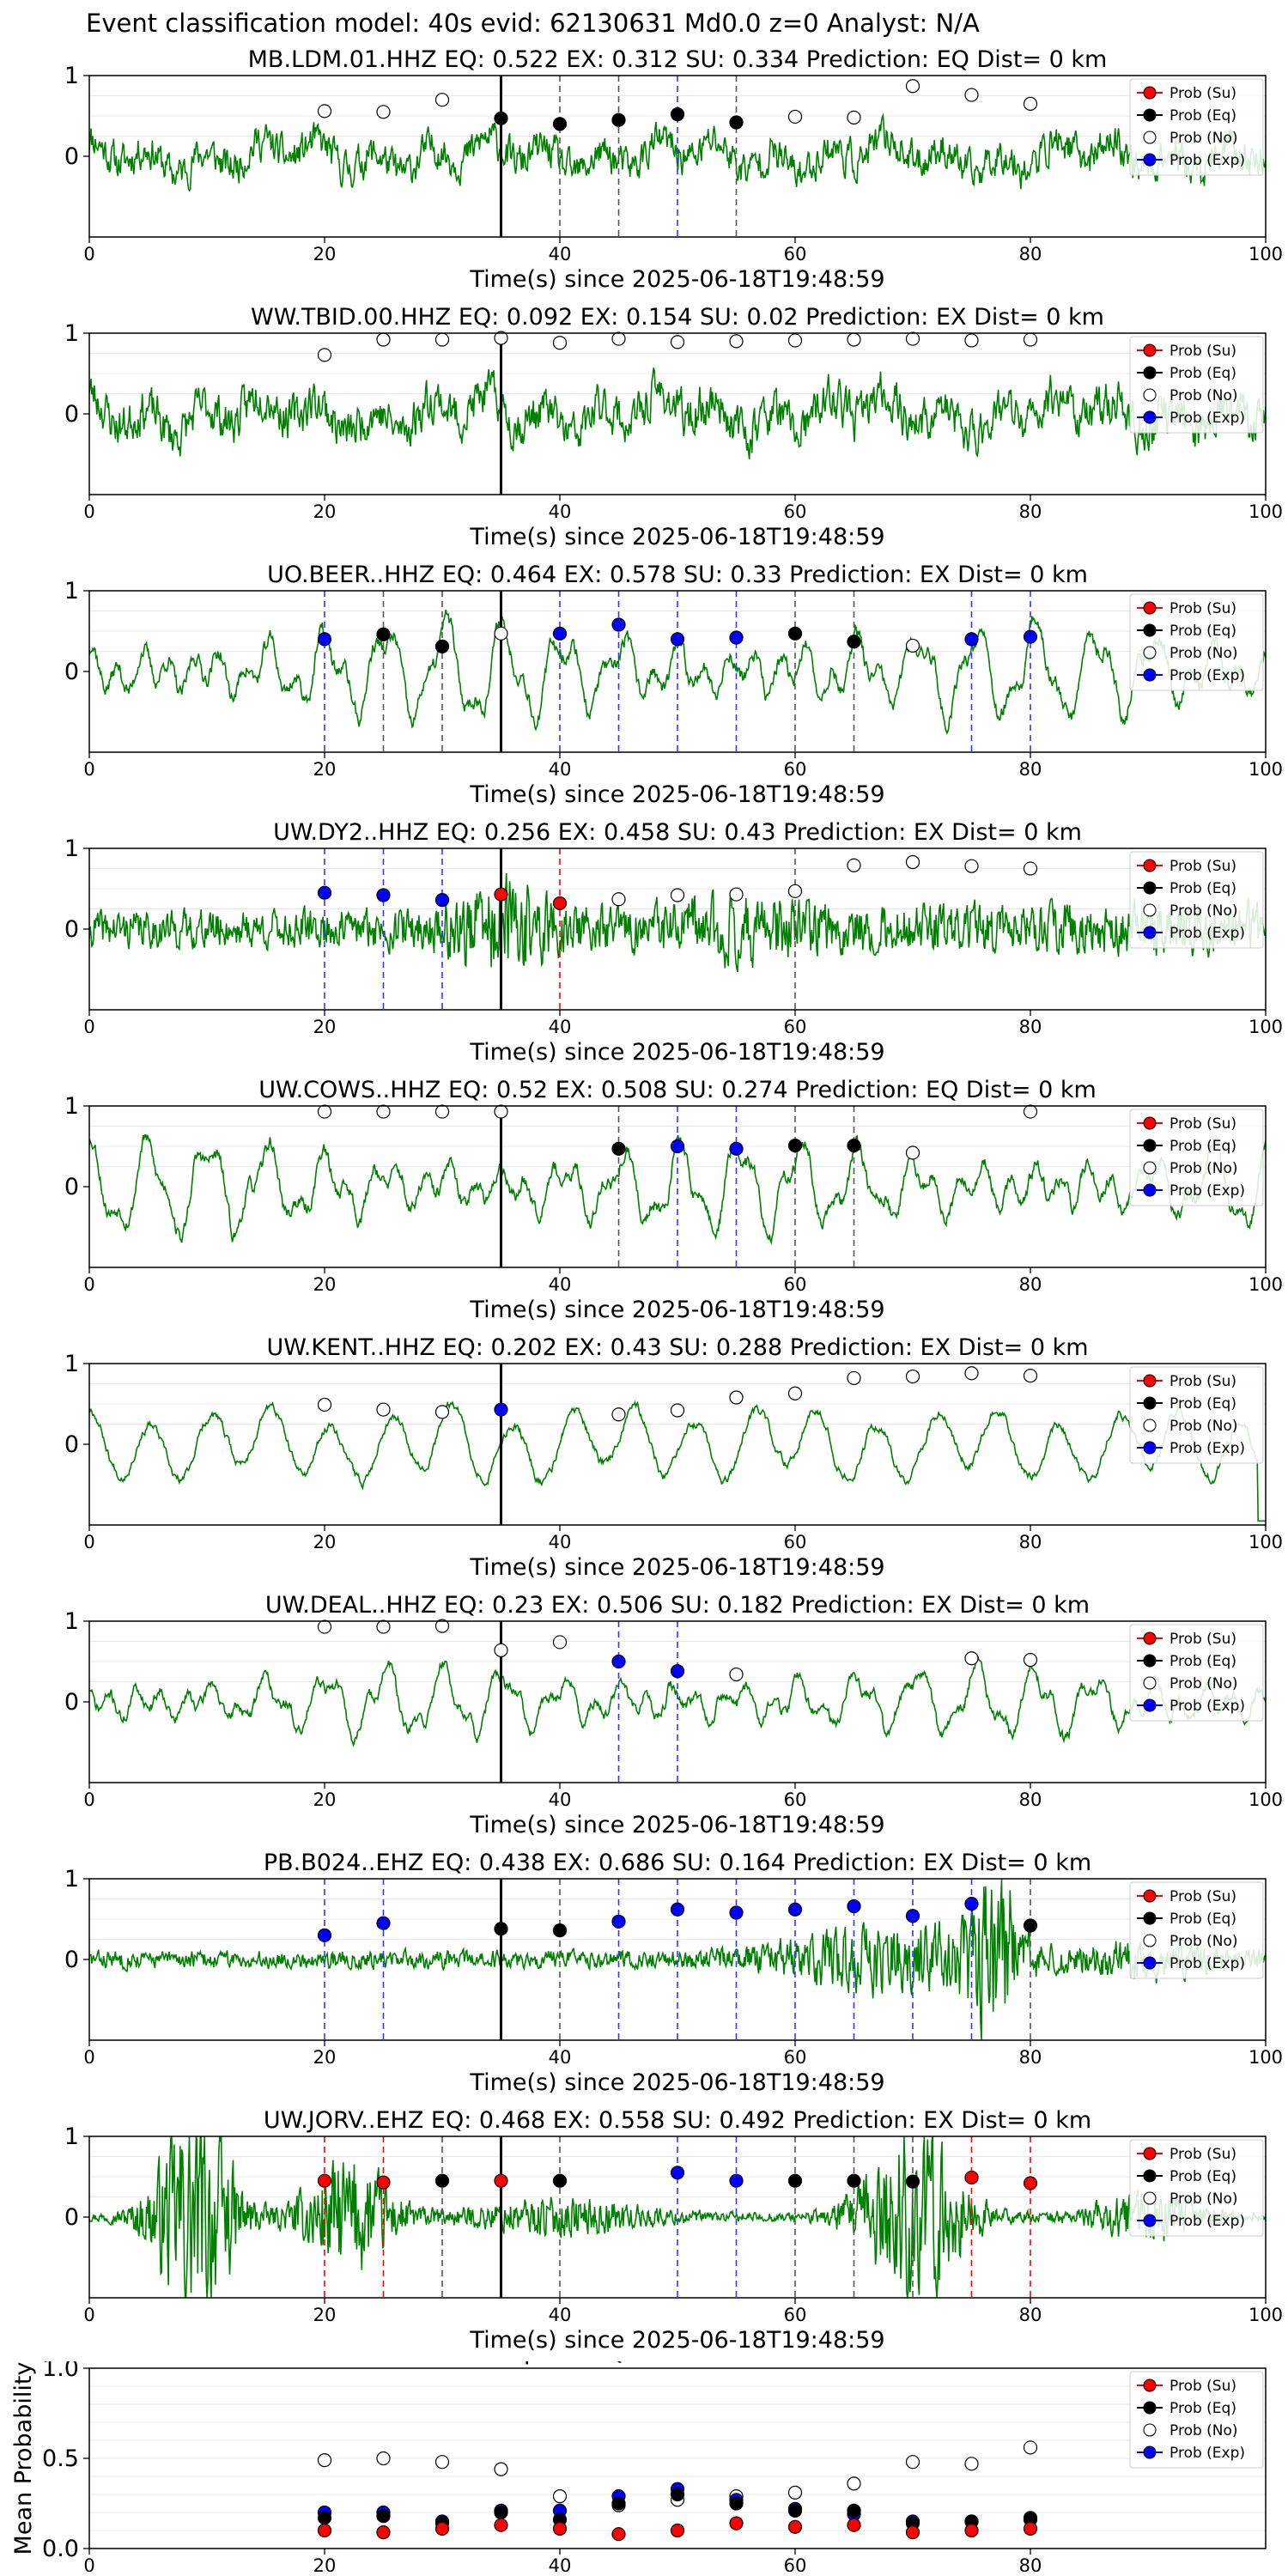 Image resolution: width=1288 pixels, height=2576 pixels. Describe the element at coordinates (61, 2371) in the screenshot. I see `y-tick-label: 1.0` at that location.